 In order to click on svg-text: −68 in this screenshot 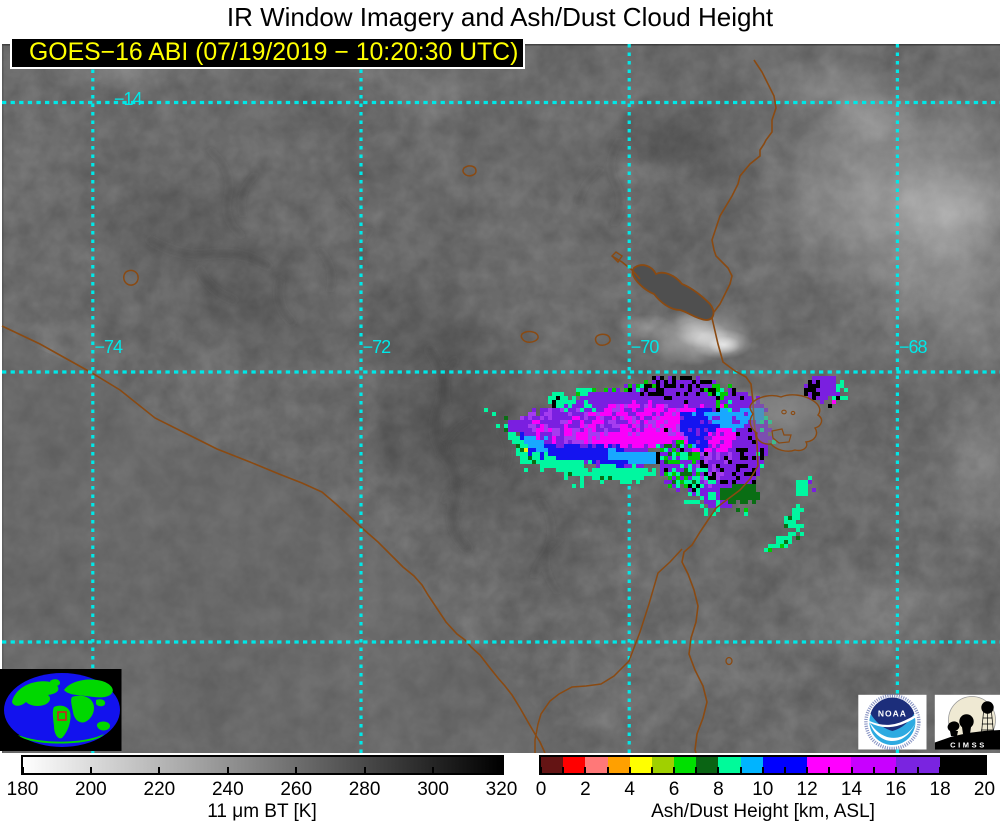, I will do `click(913, 347)`.